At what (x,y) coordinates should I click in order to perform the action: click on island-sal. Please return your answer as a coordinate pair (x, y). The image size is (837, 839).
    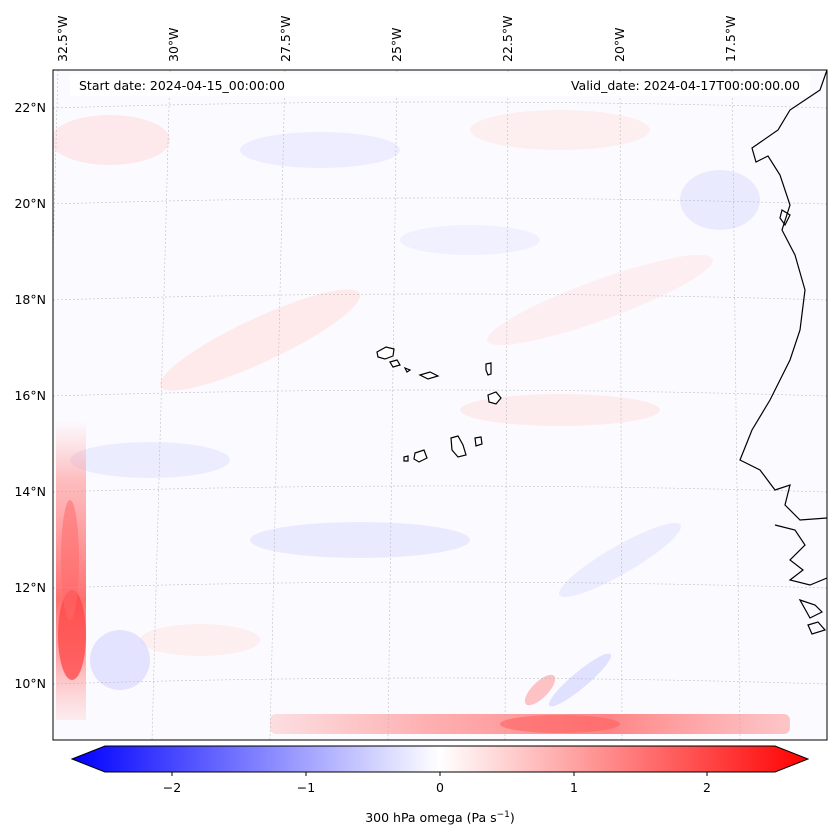
    Looking at the image, I should click on (488, 369).